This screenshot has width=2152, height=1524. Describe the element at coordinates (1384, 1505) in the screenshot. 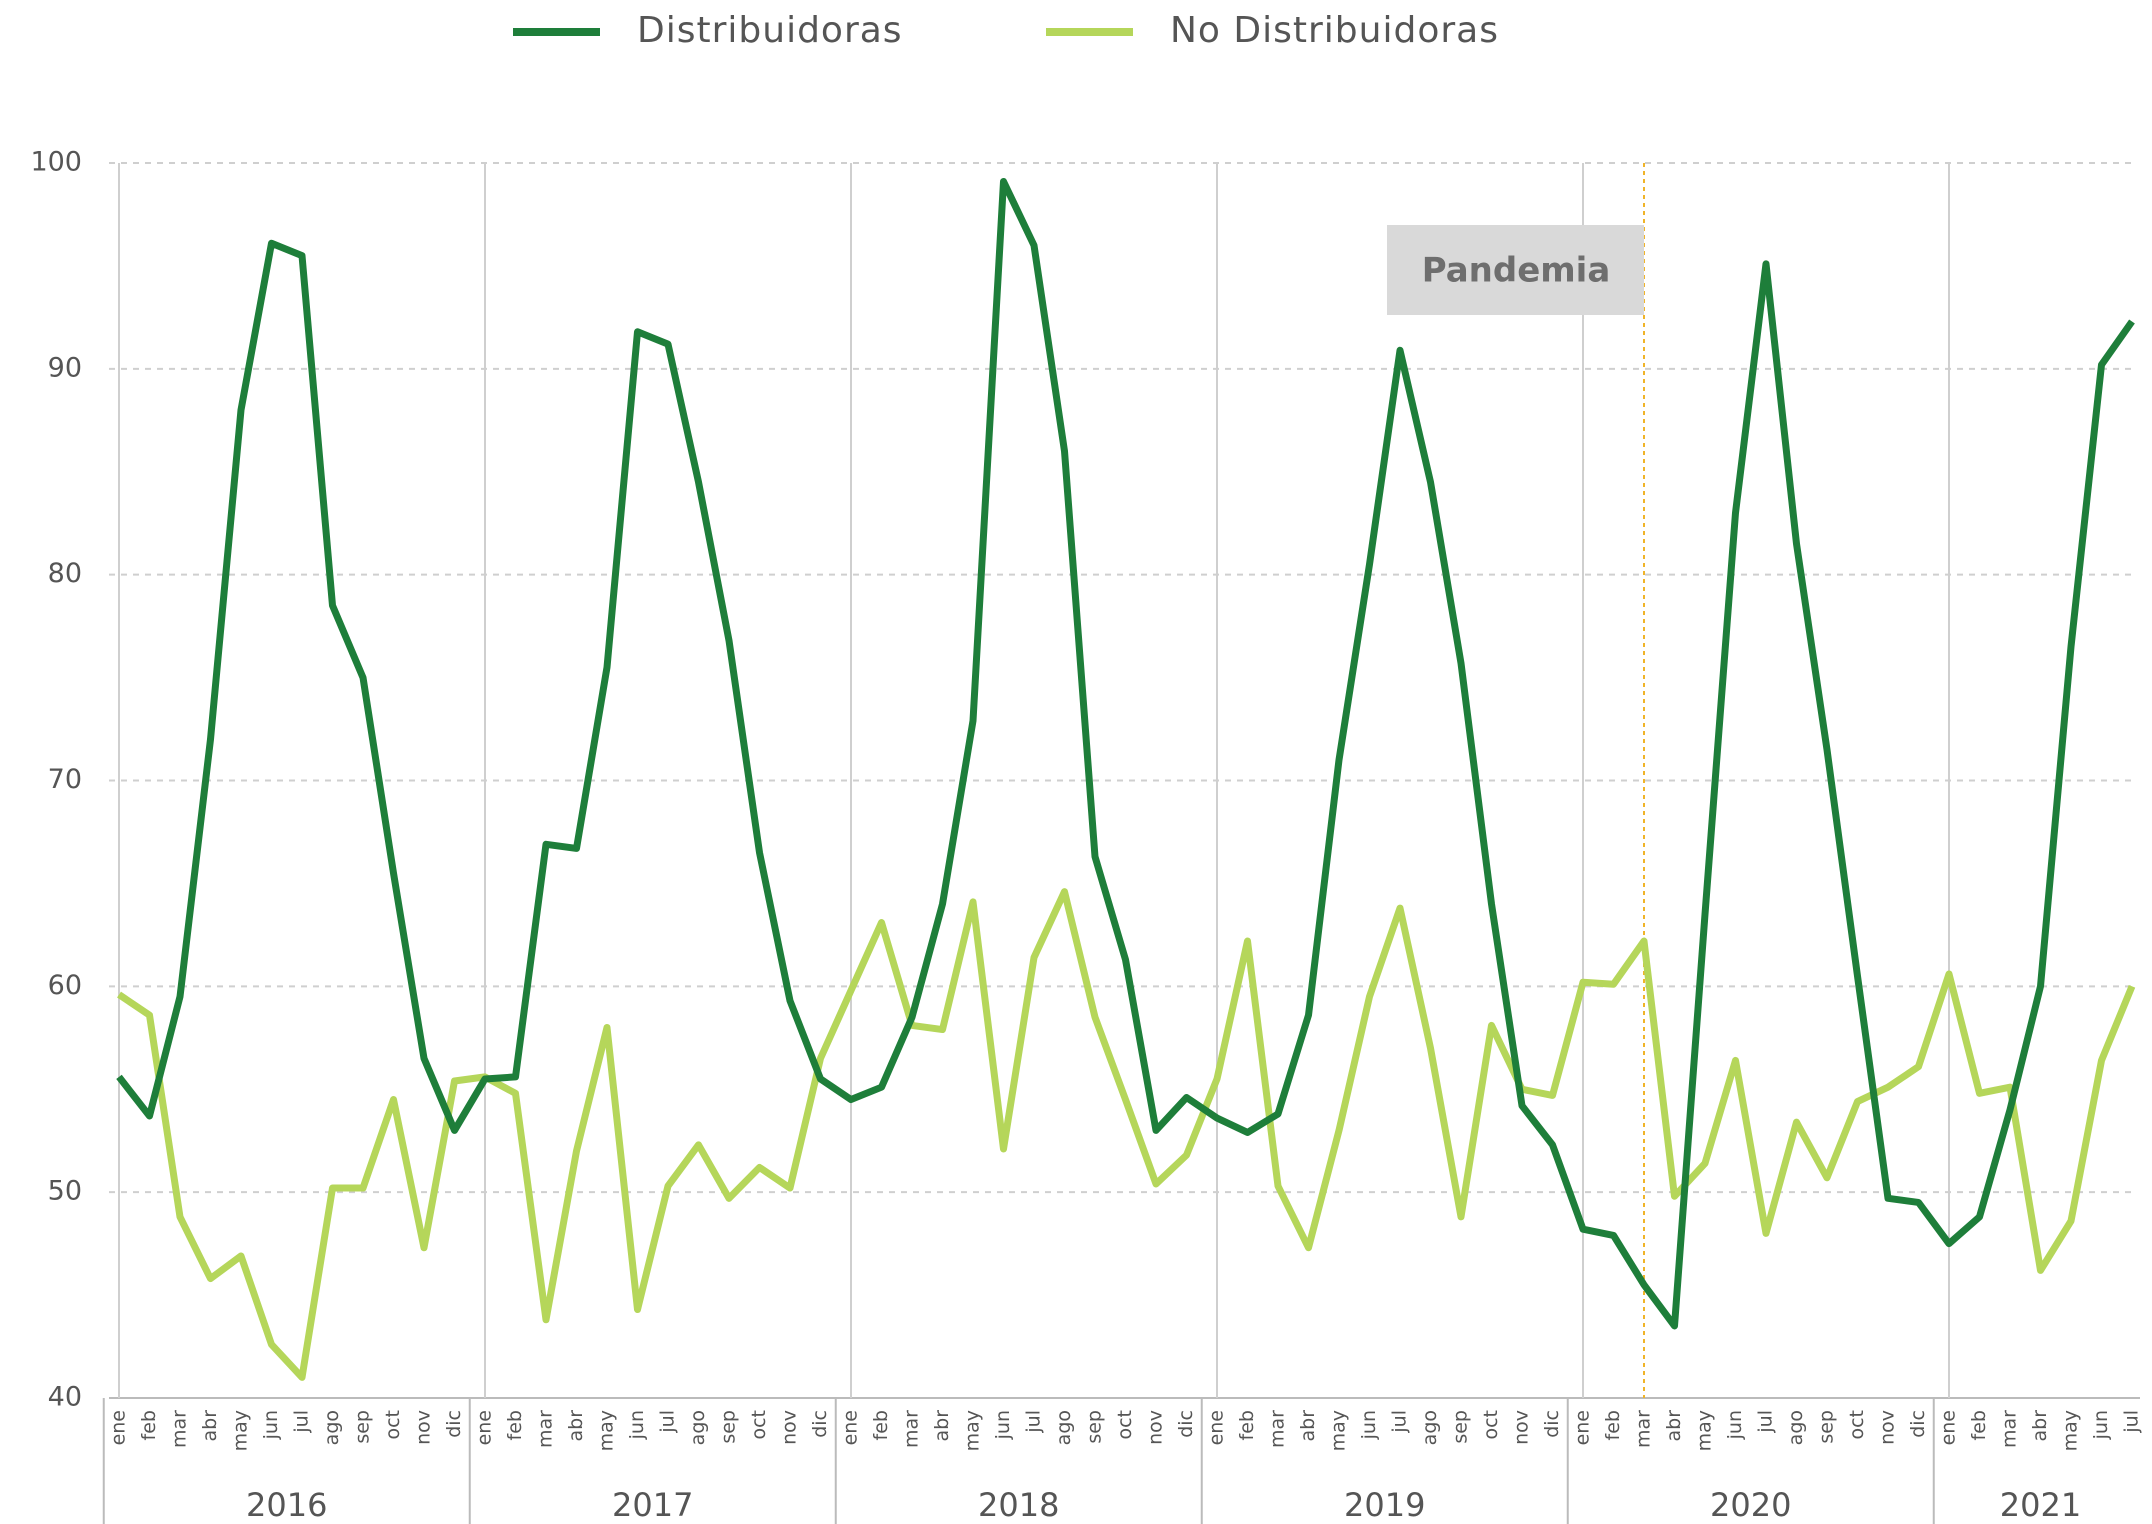

I see `year-label: 2019` at that location.